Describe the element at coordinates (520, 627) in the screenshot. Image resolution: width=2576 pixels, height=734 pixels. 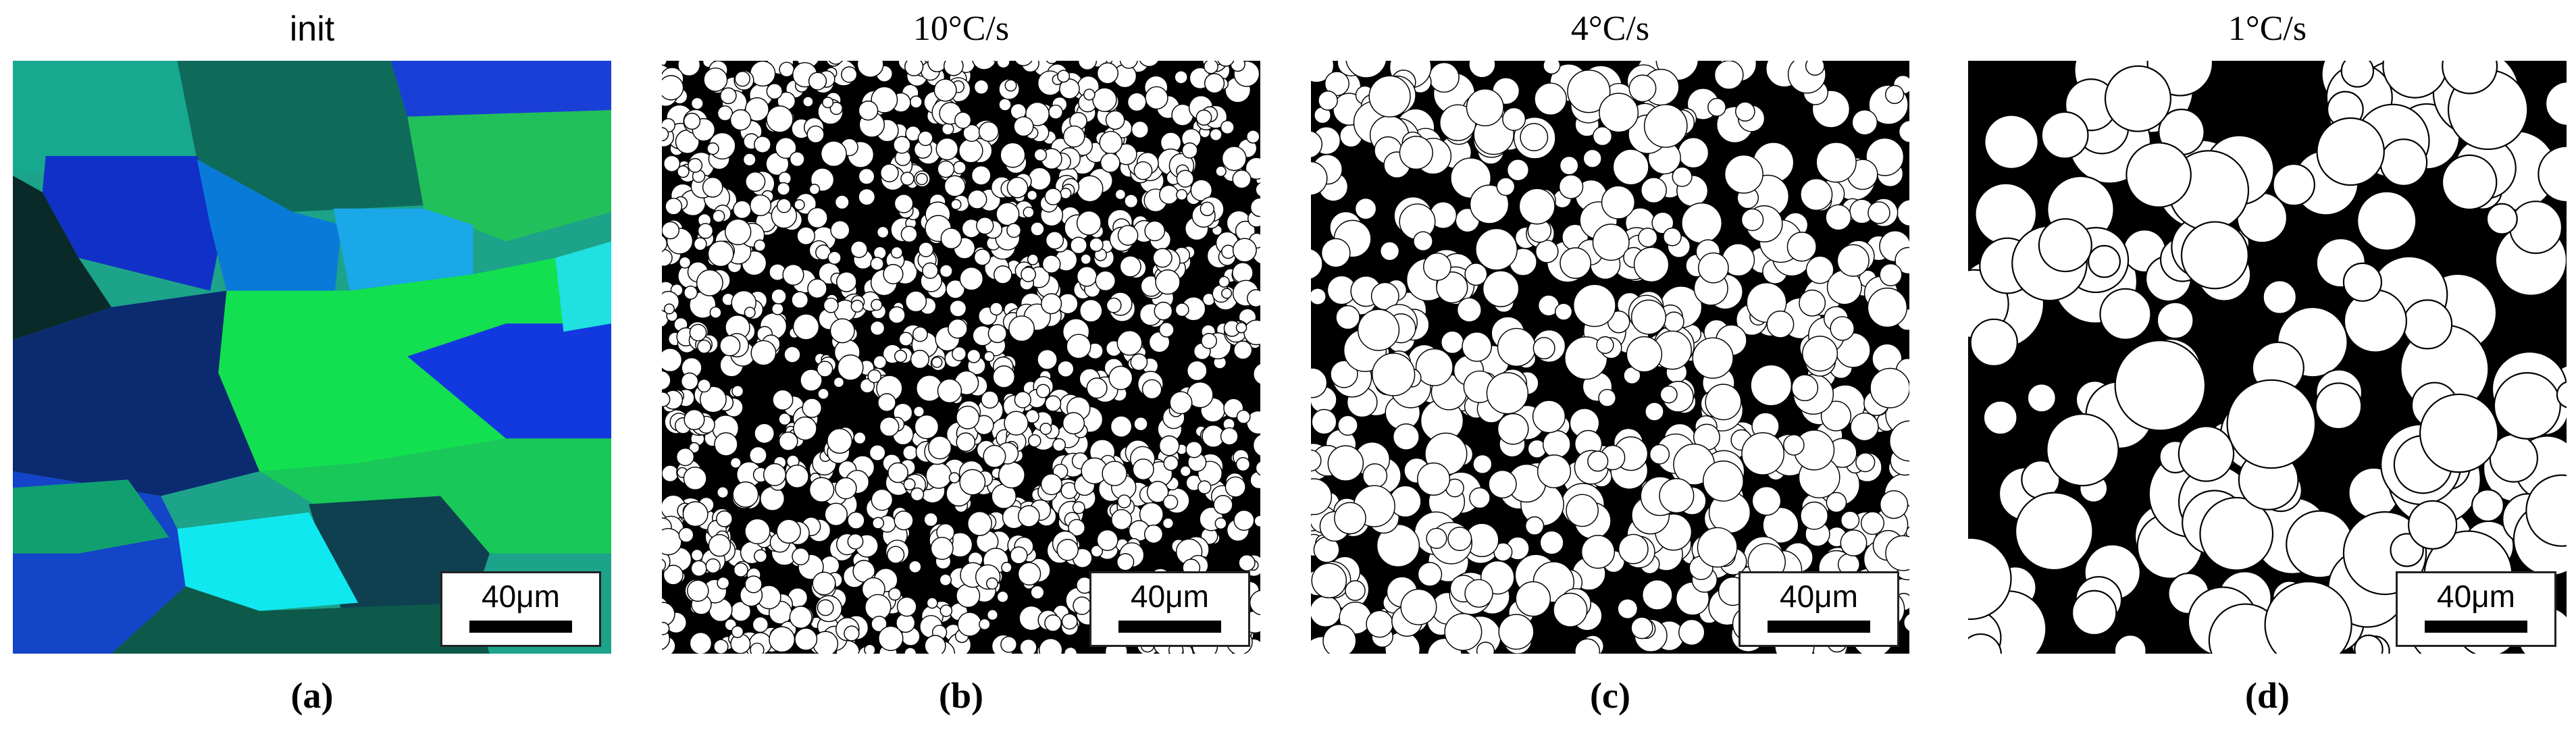
I see `scale-bar-line` at that location.